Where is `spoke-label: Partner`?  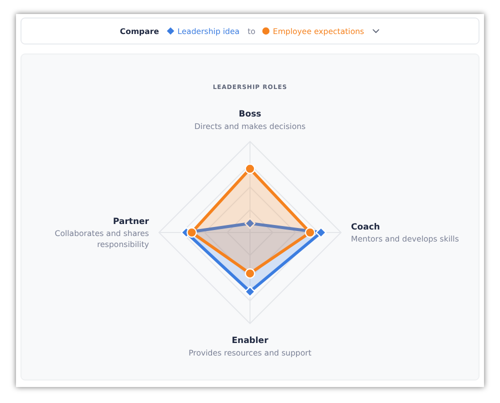 spoke-label: Partner is located at coordinates (131, 221).